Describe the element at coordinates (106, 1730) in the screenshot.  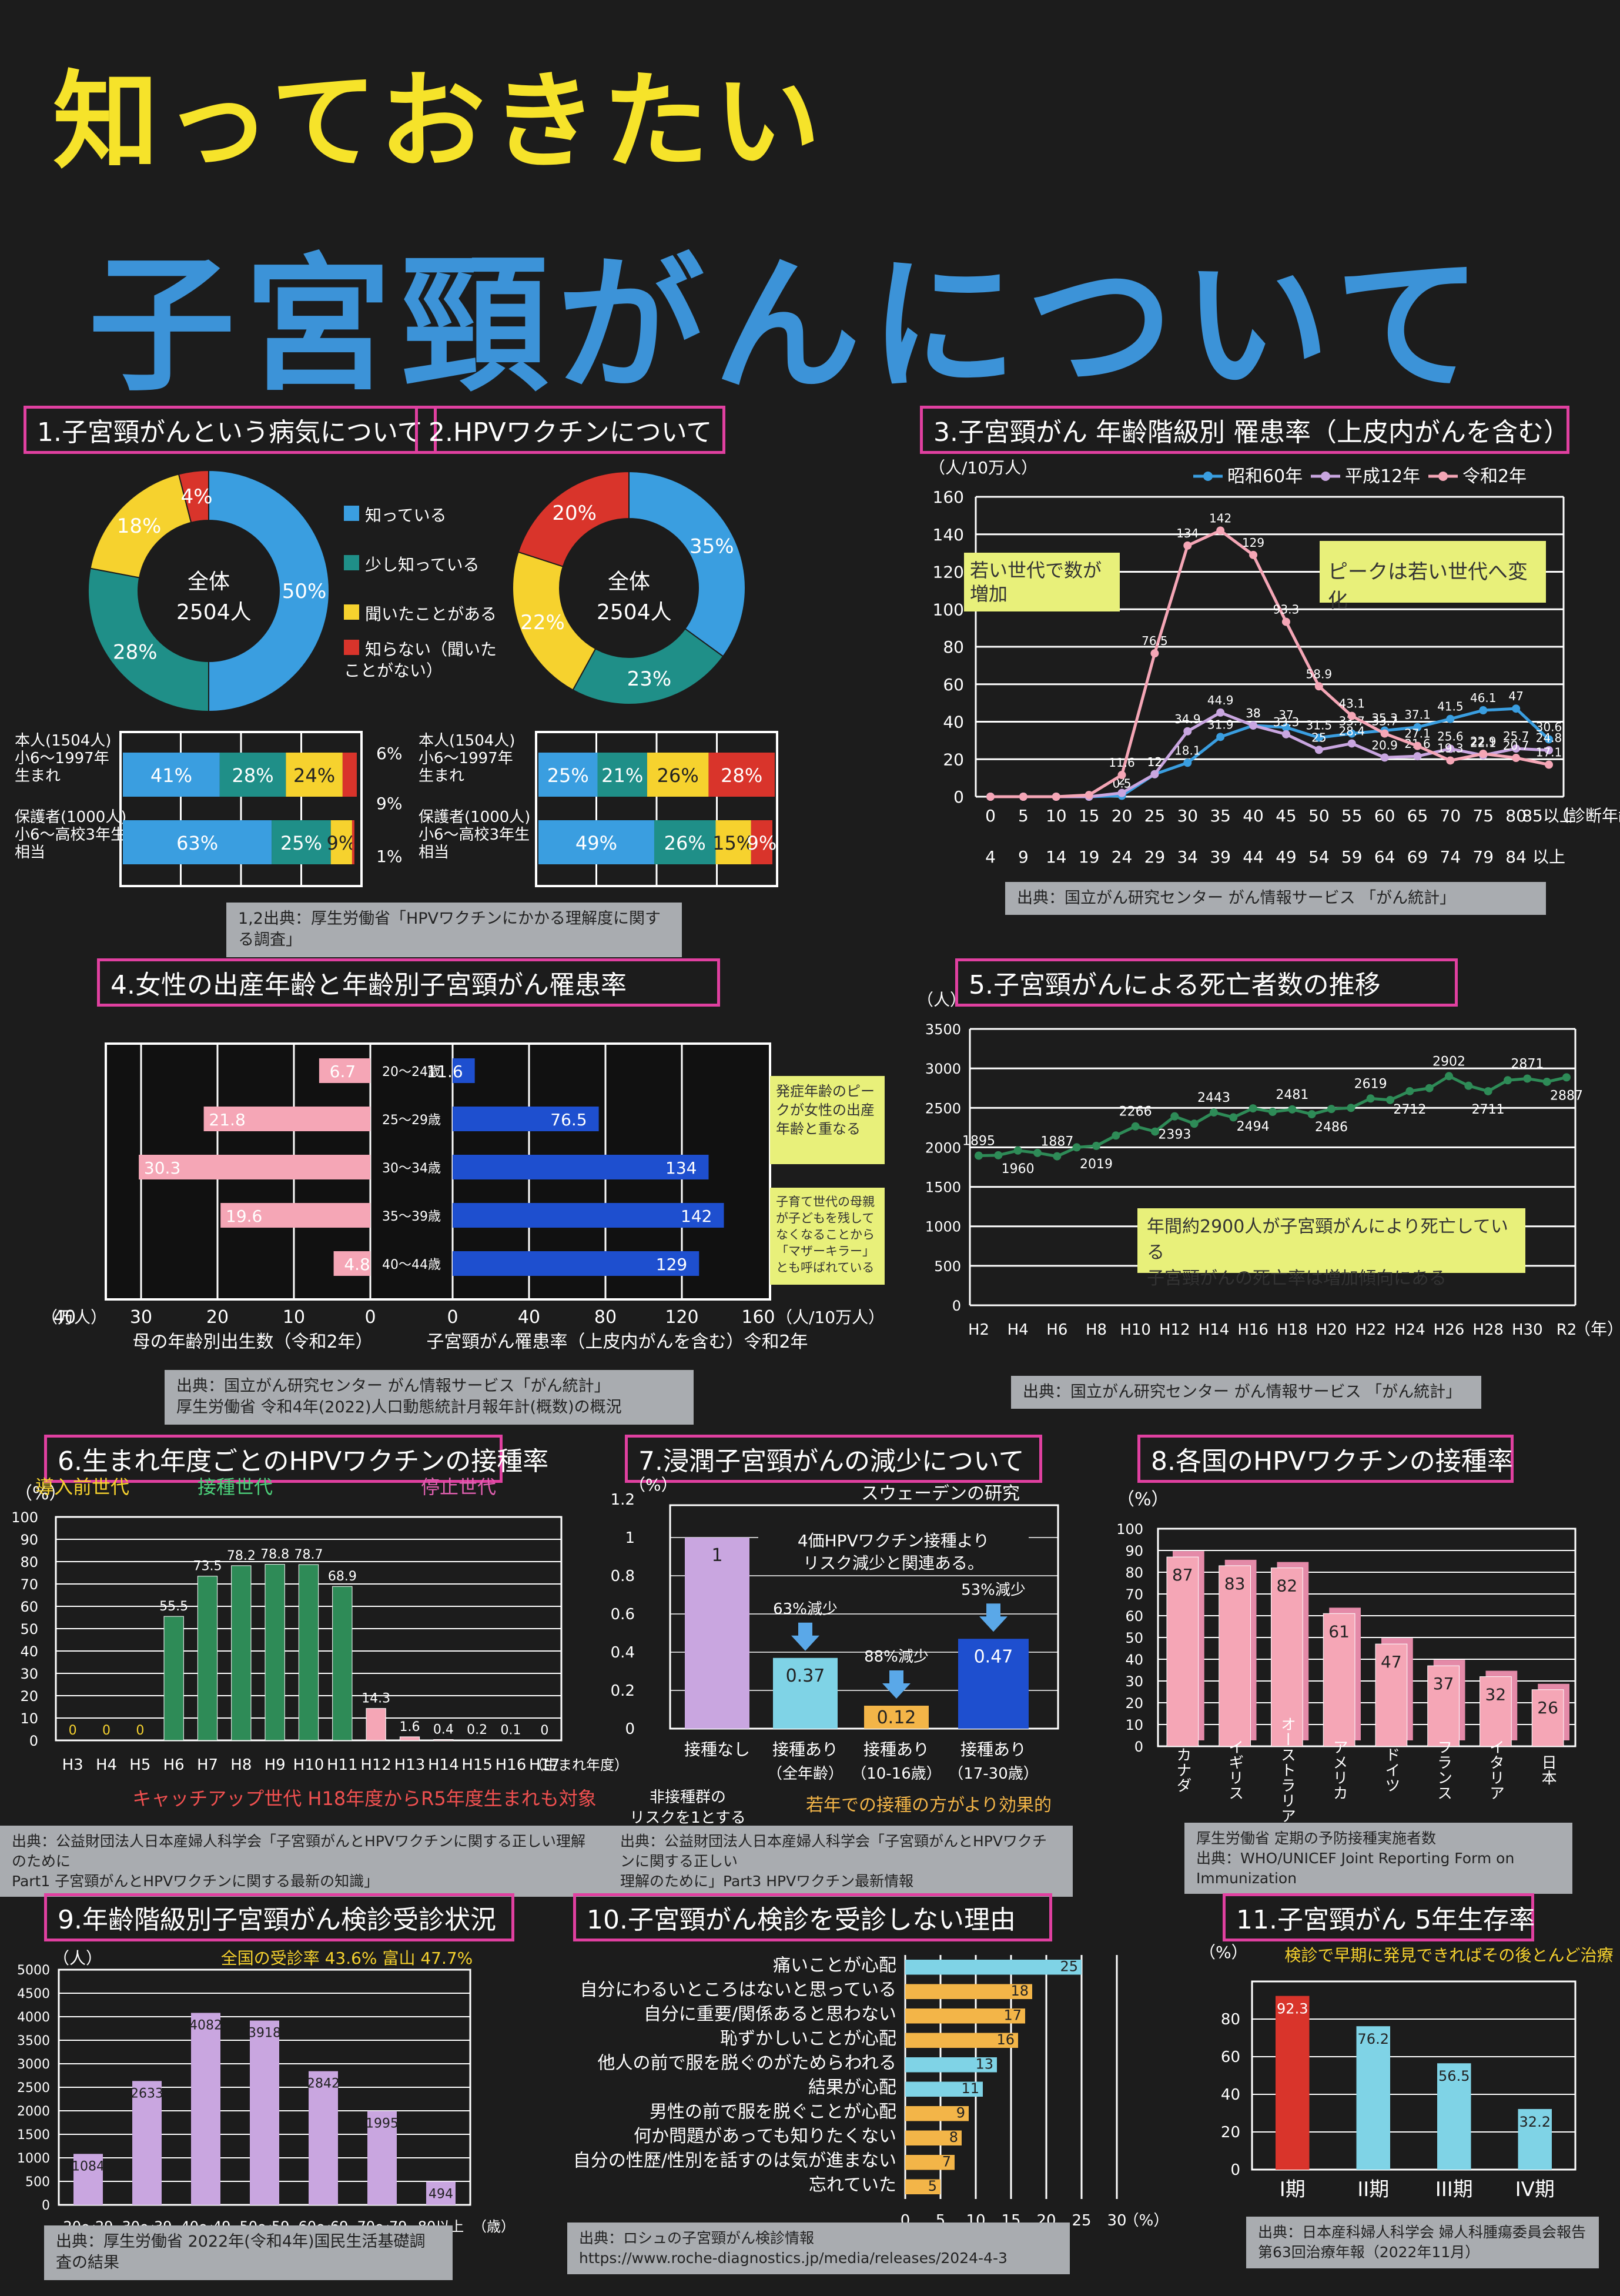
I see `c6-val-1: 0` at that location.